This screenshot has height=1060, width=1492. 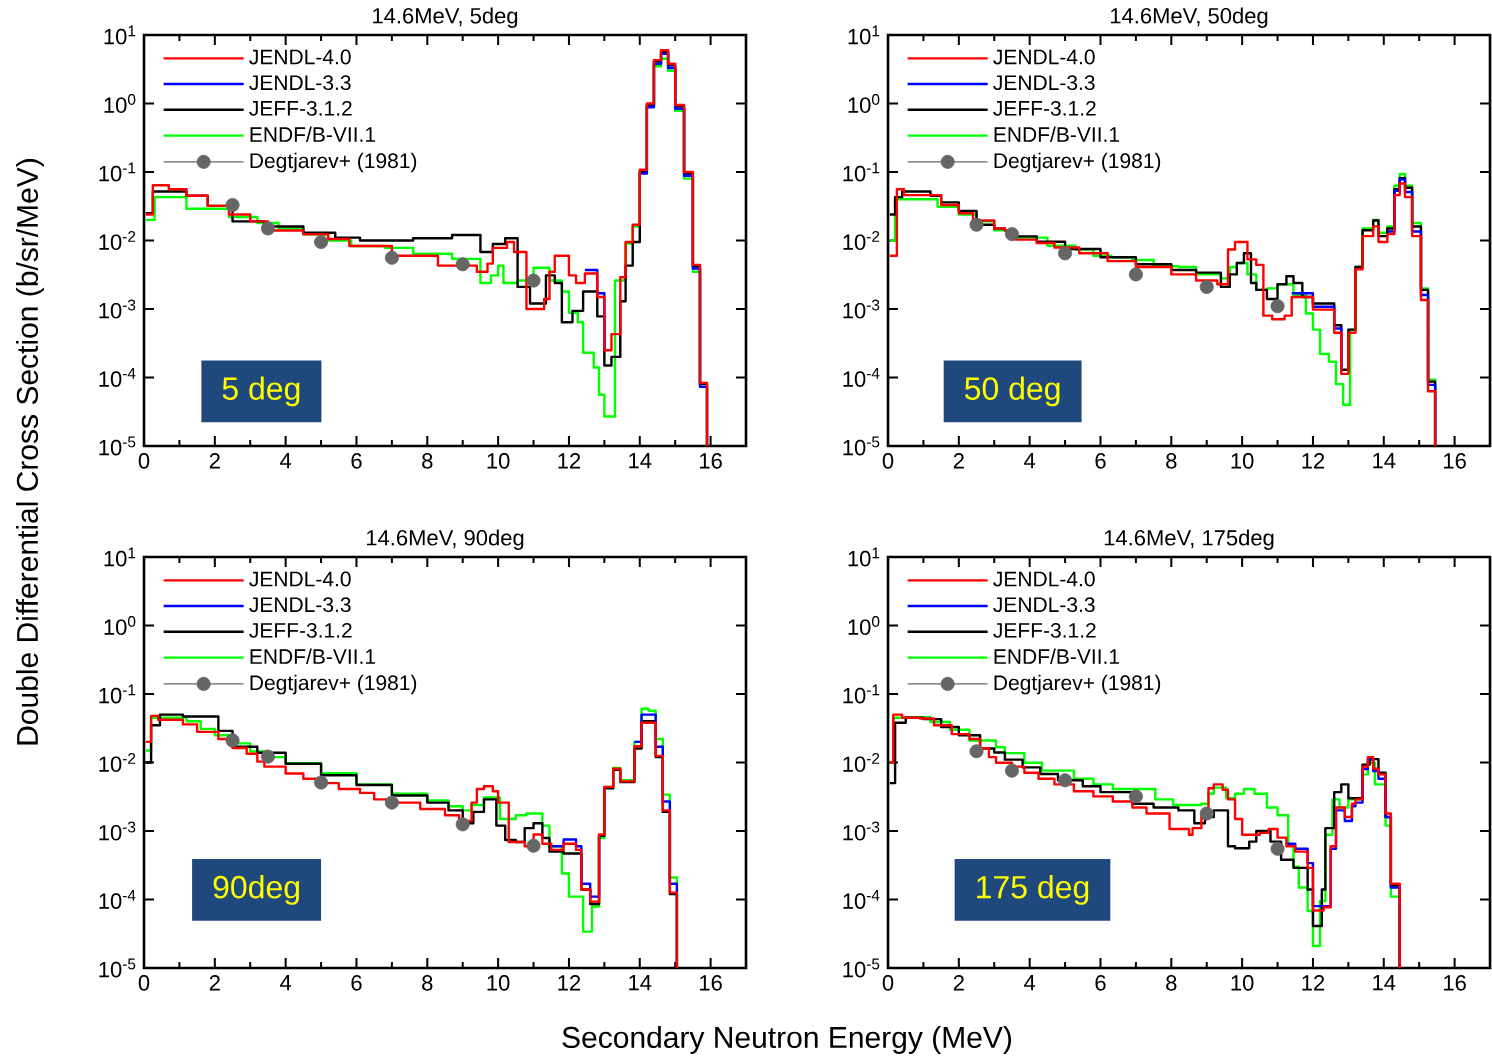 I want to click on annotation: 50 deg, so click(x=1012, y=391).